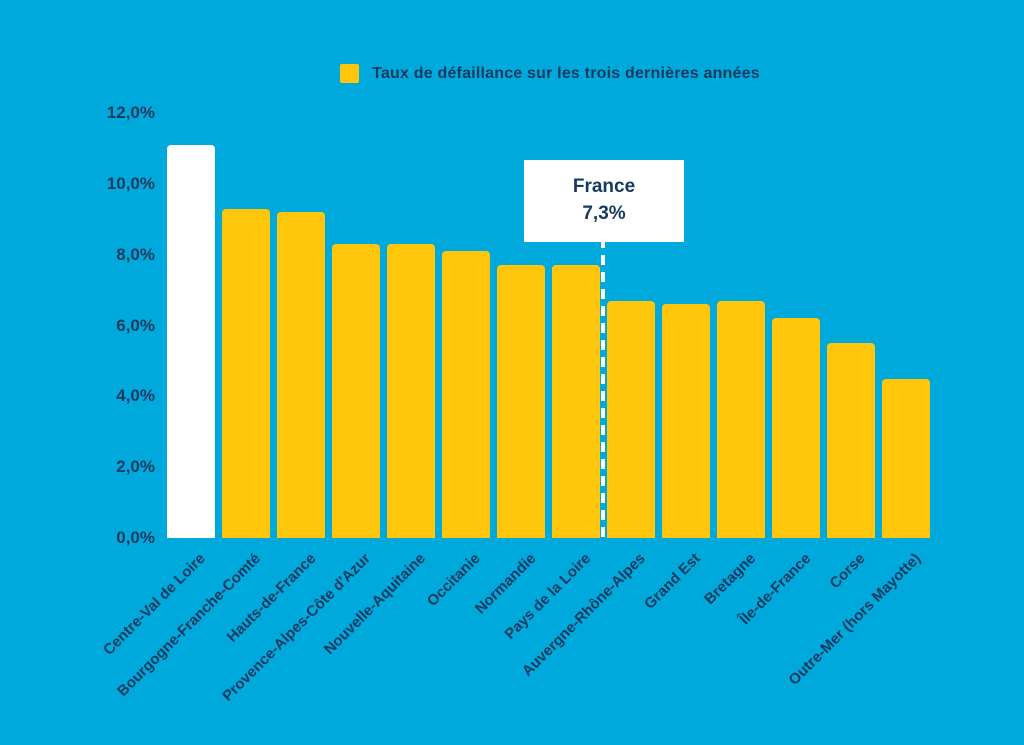 This screenshot has height=745, width=1024. What do you see at coordinates (155, 604) in the screenshot?
I see `x-label-centre-val-de-loire: Centre-Val de Loire` at bounding box center [155, 604].